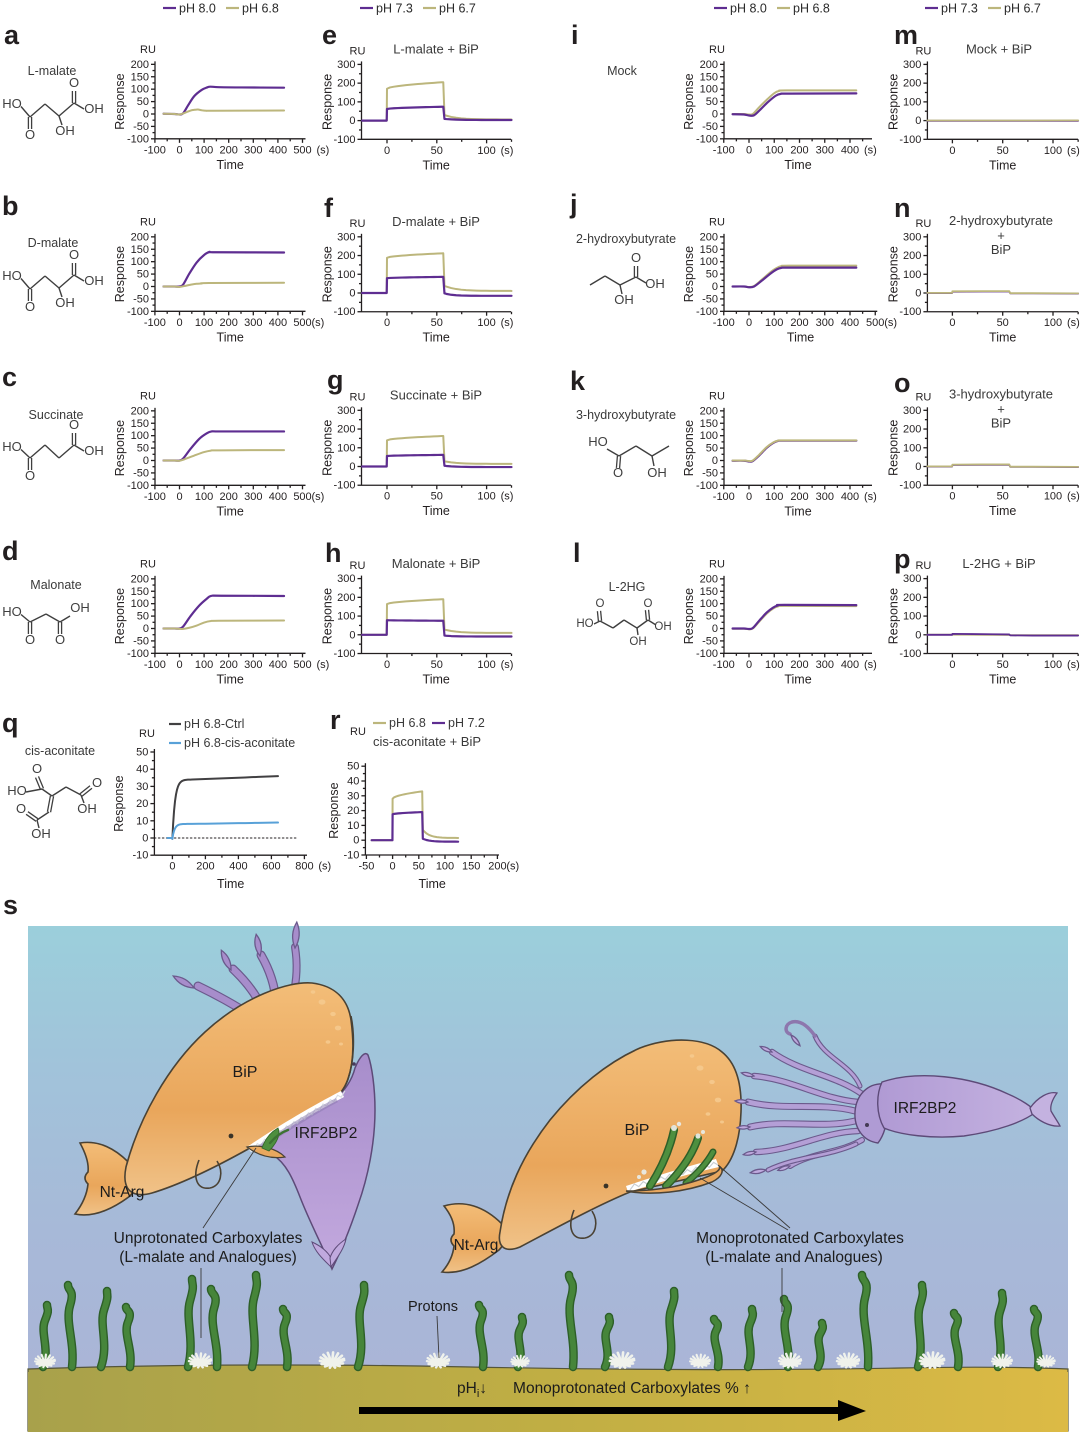 The height and width of the screenshot is (1441, 1083). What do you see at coordinates (10, 551) in the screenshot?
I see `svg-text: d` at bounding box center [10, 551].